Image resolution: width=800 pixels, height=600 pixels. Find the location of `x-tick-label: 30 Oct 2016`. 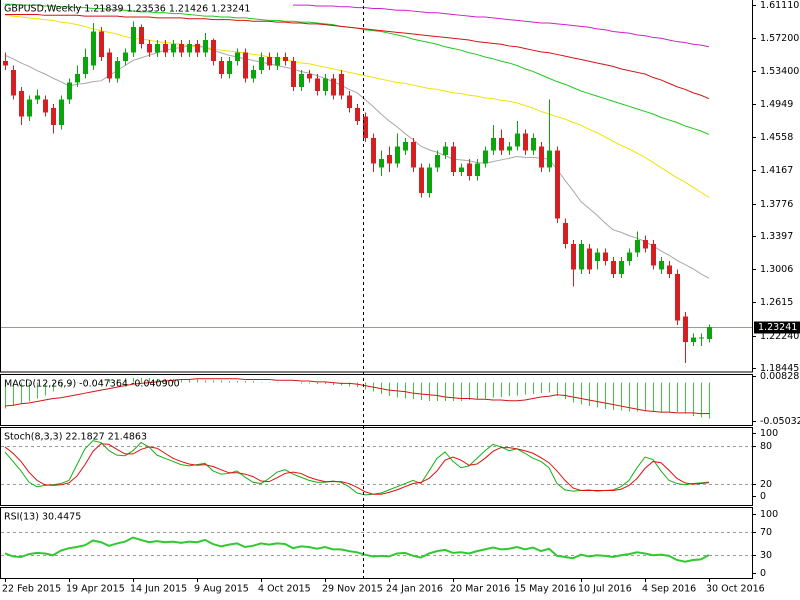

x-tick-label: 30 Oct 2016 is located at coordinates (735, 589).